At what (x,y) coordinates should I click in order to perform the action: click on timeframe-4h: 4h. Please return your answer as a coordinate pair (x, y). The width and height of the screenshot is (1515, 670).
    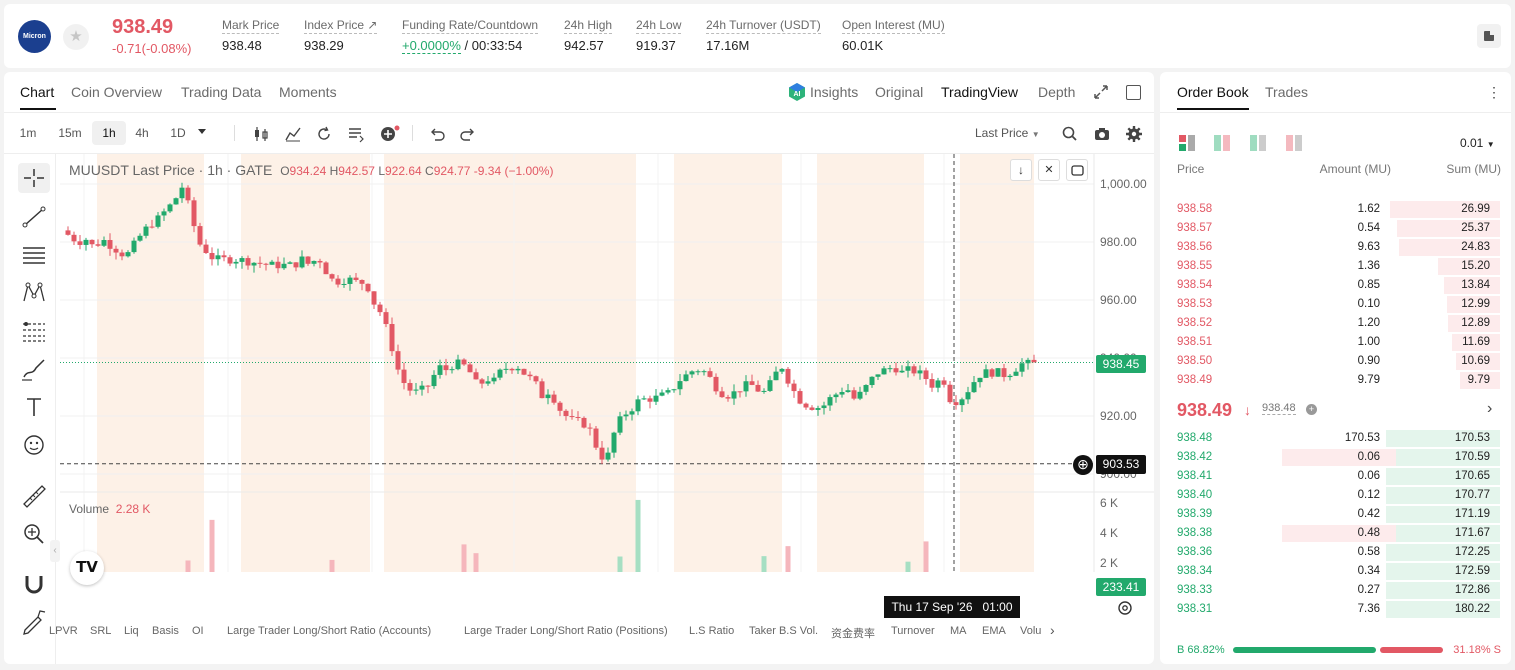
    Looking at the image, I should click on (142, 133).